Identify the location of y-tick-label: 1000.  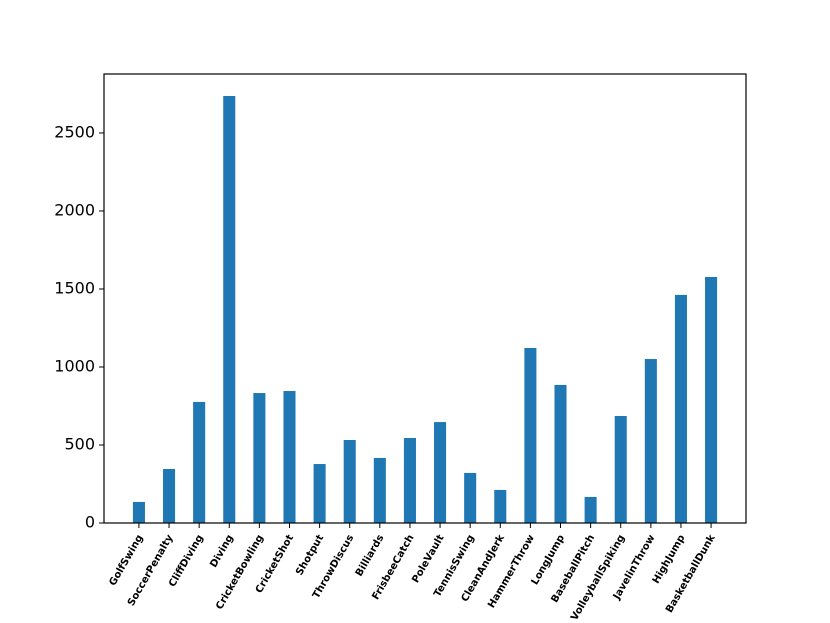
(74, 365).